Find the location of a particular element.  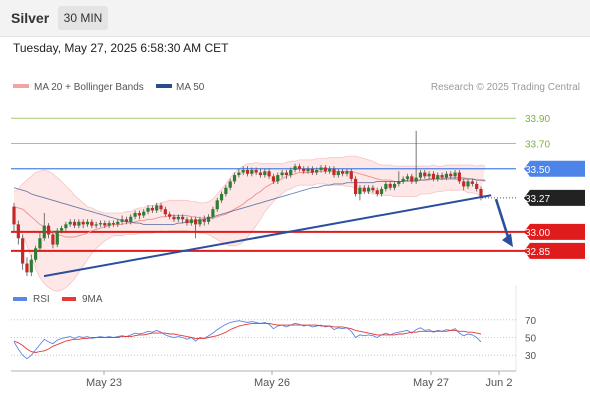

legend-swatch-rsi is located at coordinates (20, 299).